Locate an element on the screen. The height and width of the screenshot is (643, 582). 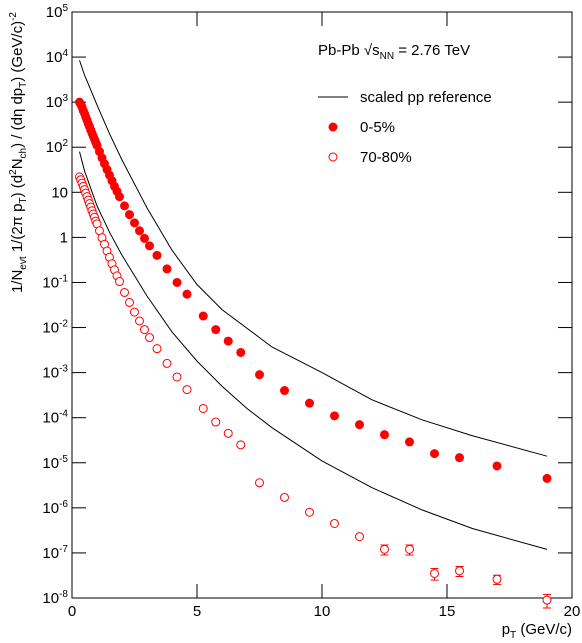
legend-label: 70-80% is located at coordinates (386, 157).